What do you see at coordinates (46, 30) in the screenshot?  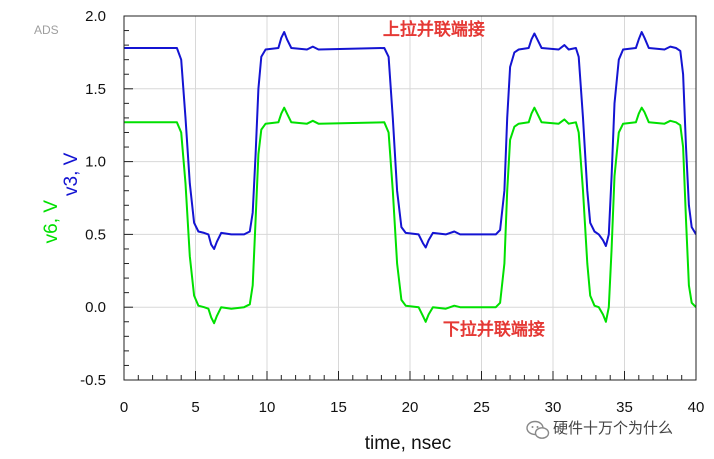 I see `ads-tag: ADS` at bounding box center [46, 30].